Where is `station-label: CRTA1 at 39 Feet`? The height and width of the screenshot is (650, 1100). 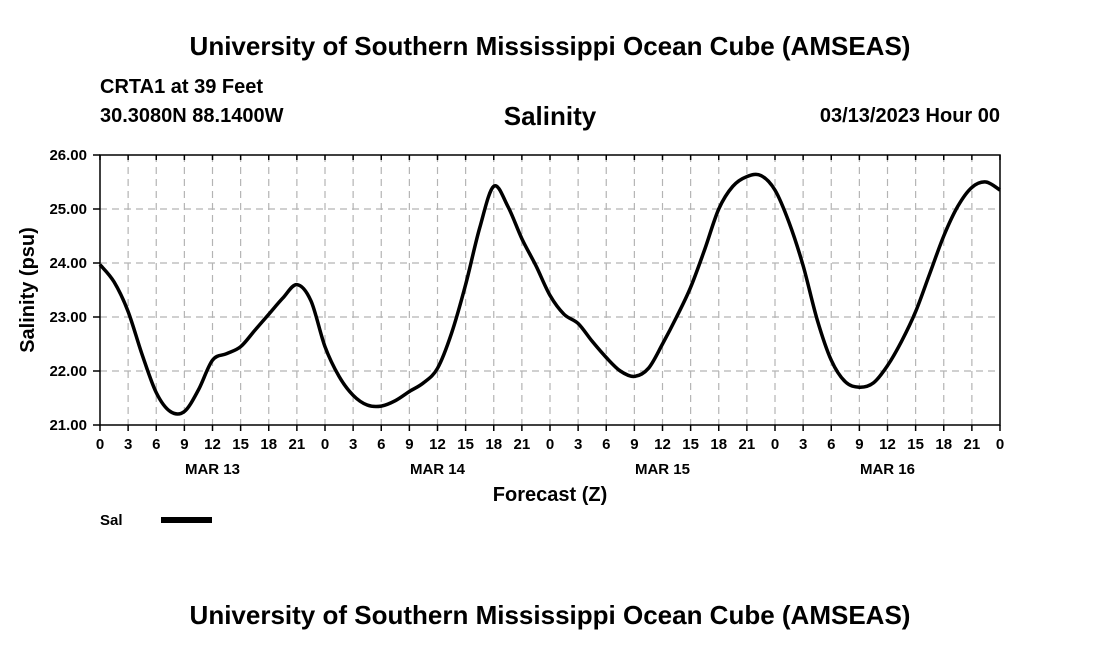
station-label: CRTA1 at 39 Feet is located at coordinates (182, 87).